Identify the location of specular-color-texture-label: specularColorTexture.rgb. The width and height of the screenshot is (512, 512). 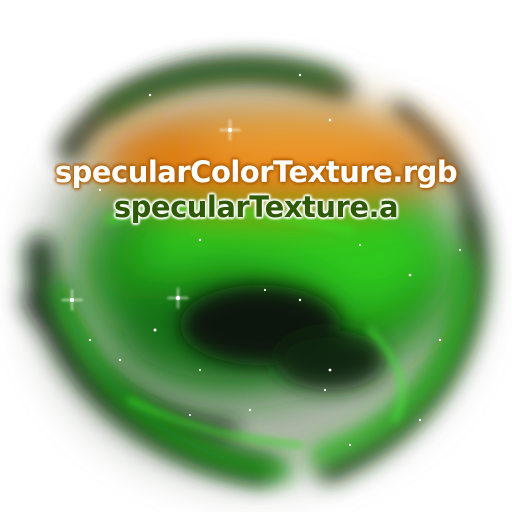
(256, 172).